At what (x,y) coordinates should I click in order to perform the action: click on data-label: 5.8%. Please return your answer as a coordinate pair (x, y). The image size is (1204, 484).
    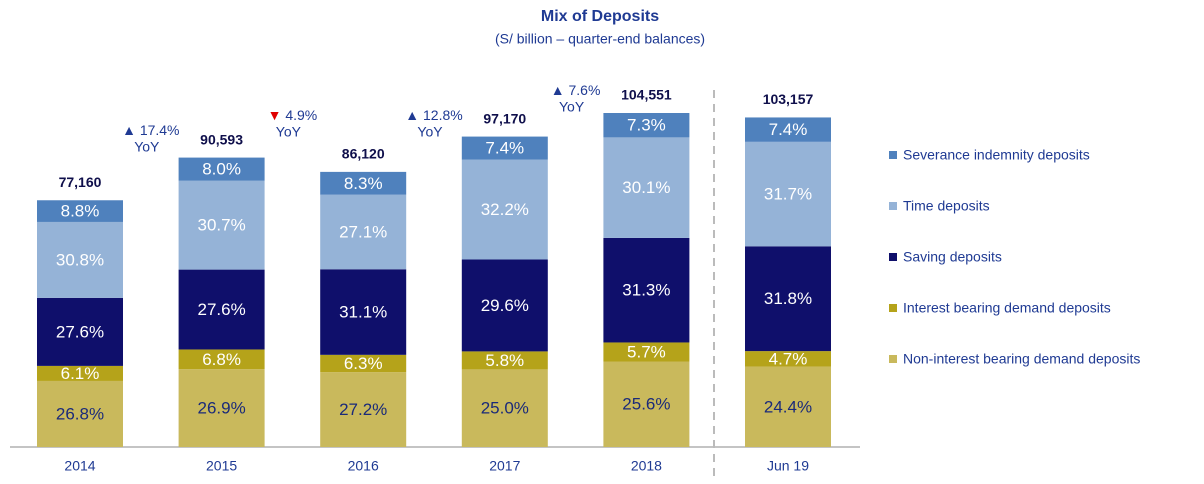
    Looking at the image, I should click on (504, 360).